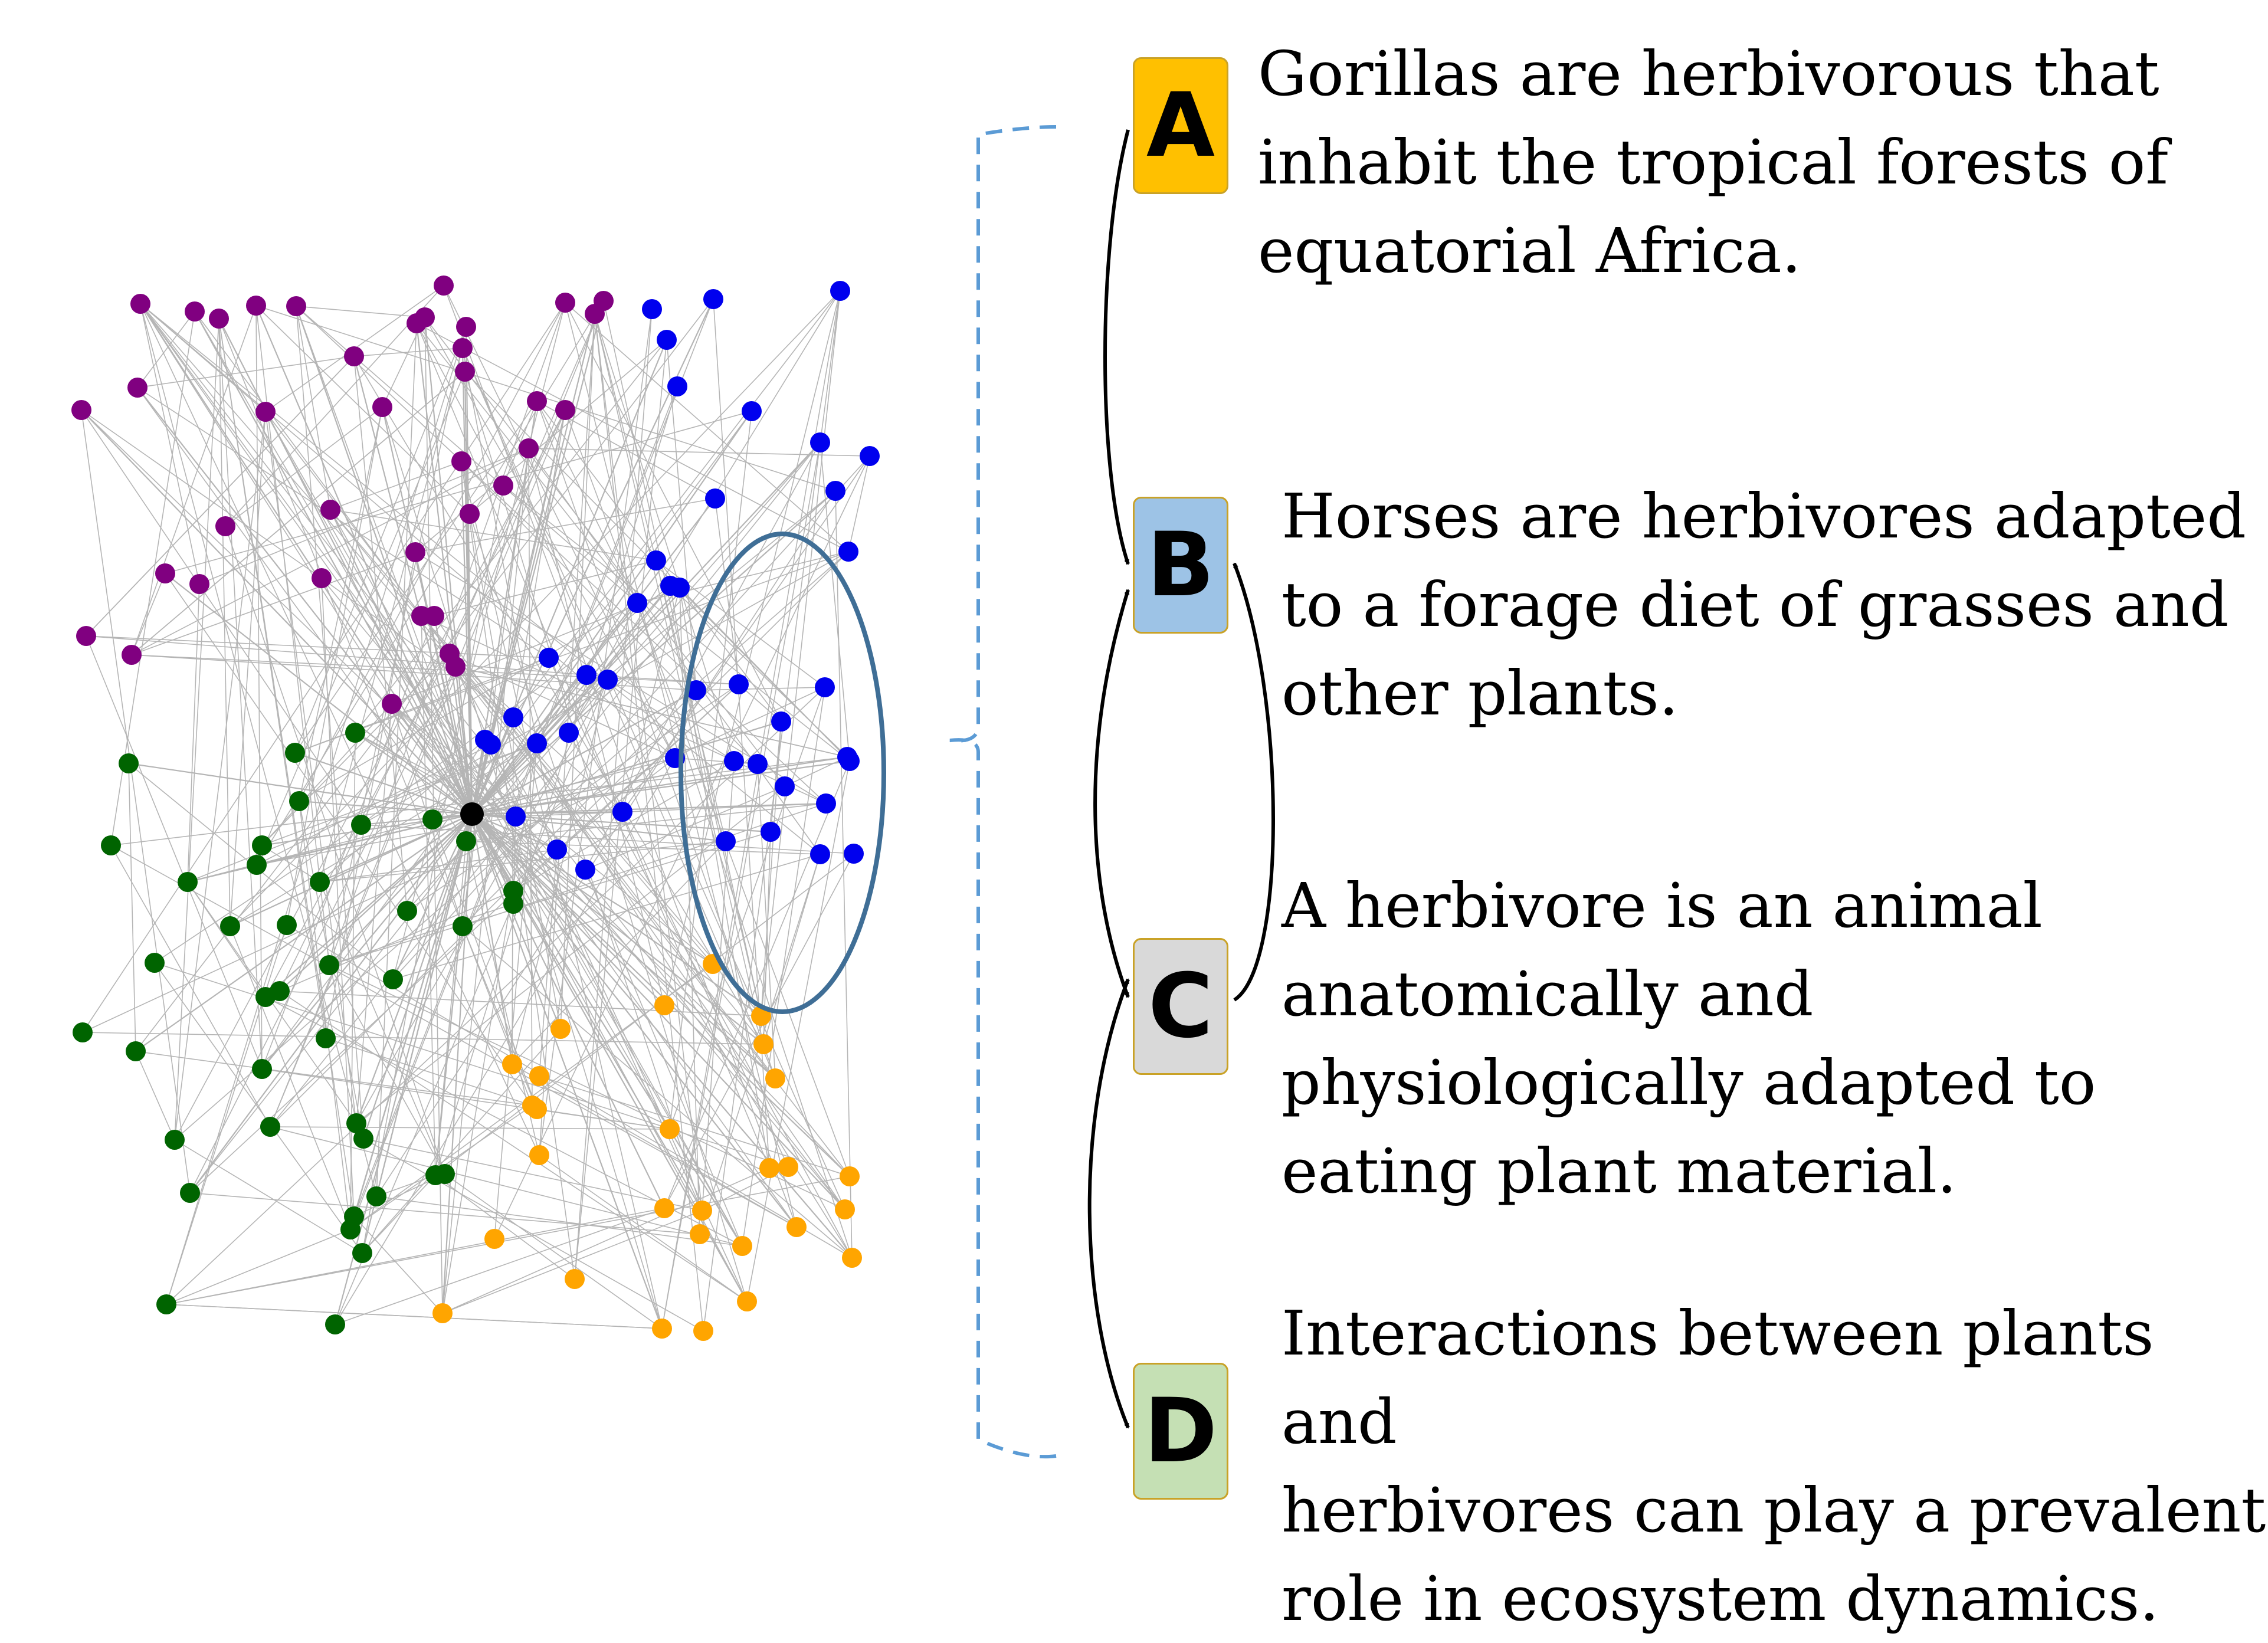  I want to click on highlight-ellipse, so click(783, 773).